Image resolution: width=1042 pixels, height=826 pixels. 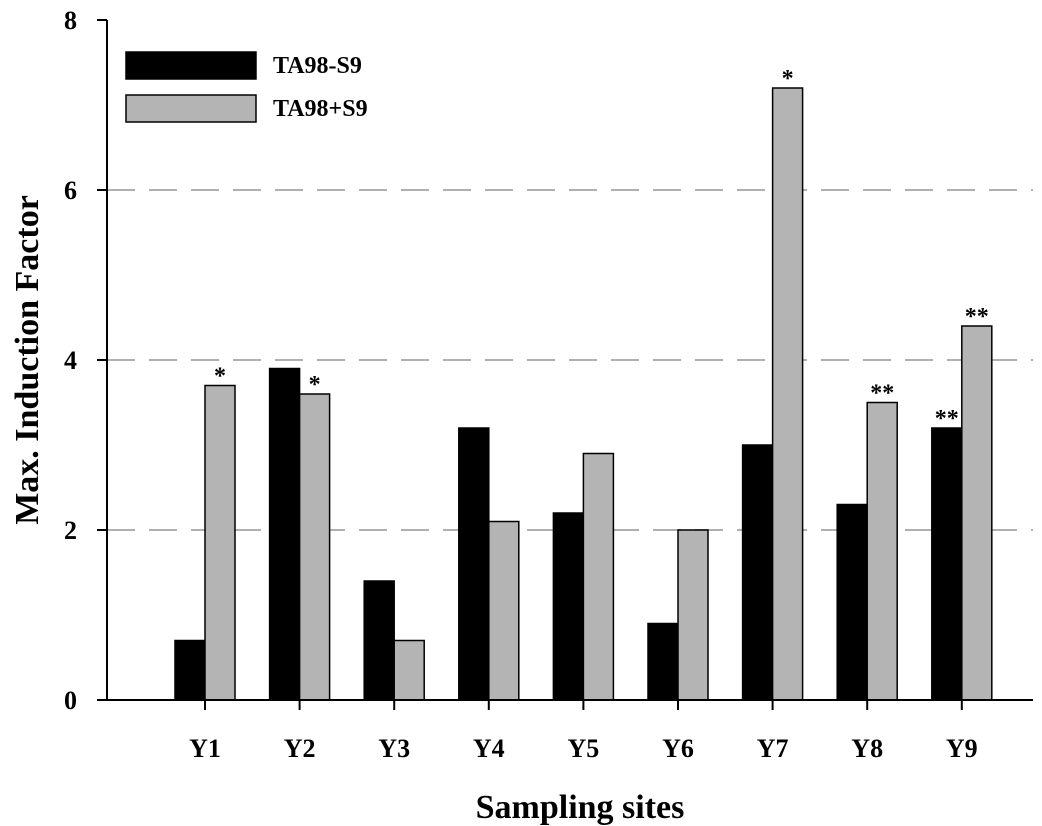 I want to click on bar-TA98+S9-Y3, so click(x=409, y=670).